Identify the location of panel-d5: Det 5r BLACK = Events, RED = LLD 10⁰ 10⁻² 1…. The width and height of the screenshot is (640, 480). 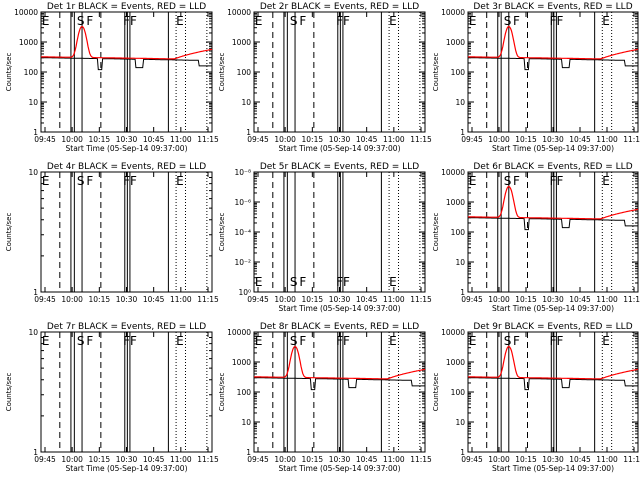
(325, 237).